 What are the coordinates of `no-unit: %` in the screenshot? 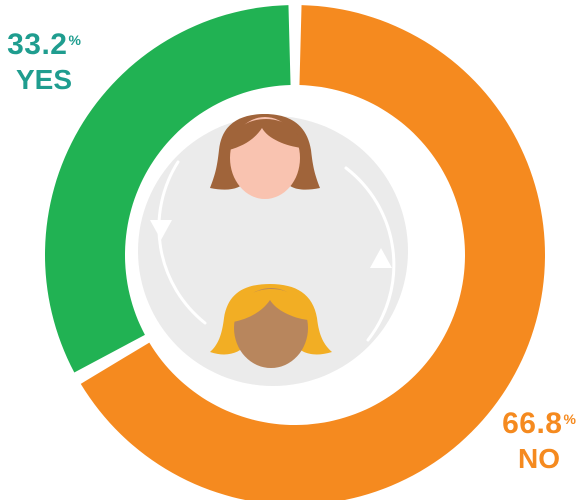 It's located at (569, 419).